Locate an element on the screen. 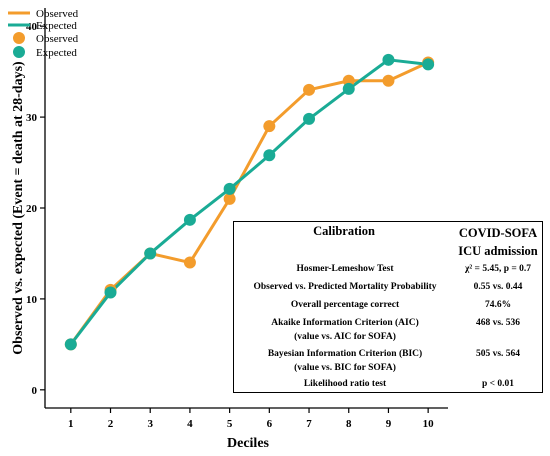 The height and width of the screenshot is (456, 550). y-tick-label: 40 is located at coordinates (32, 27).